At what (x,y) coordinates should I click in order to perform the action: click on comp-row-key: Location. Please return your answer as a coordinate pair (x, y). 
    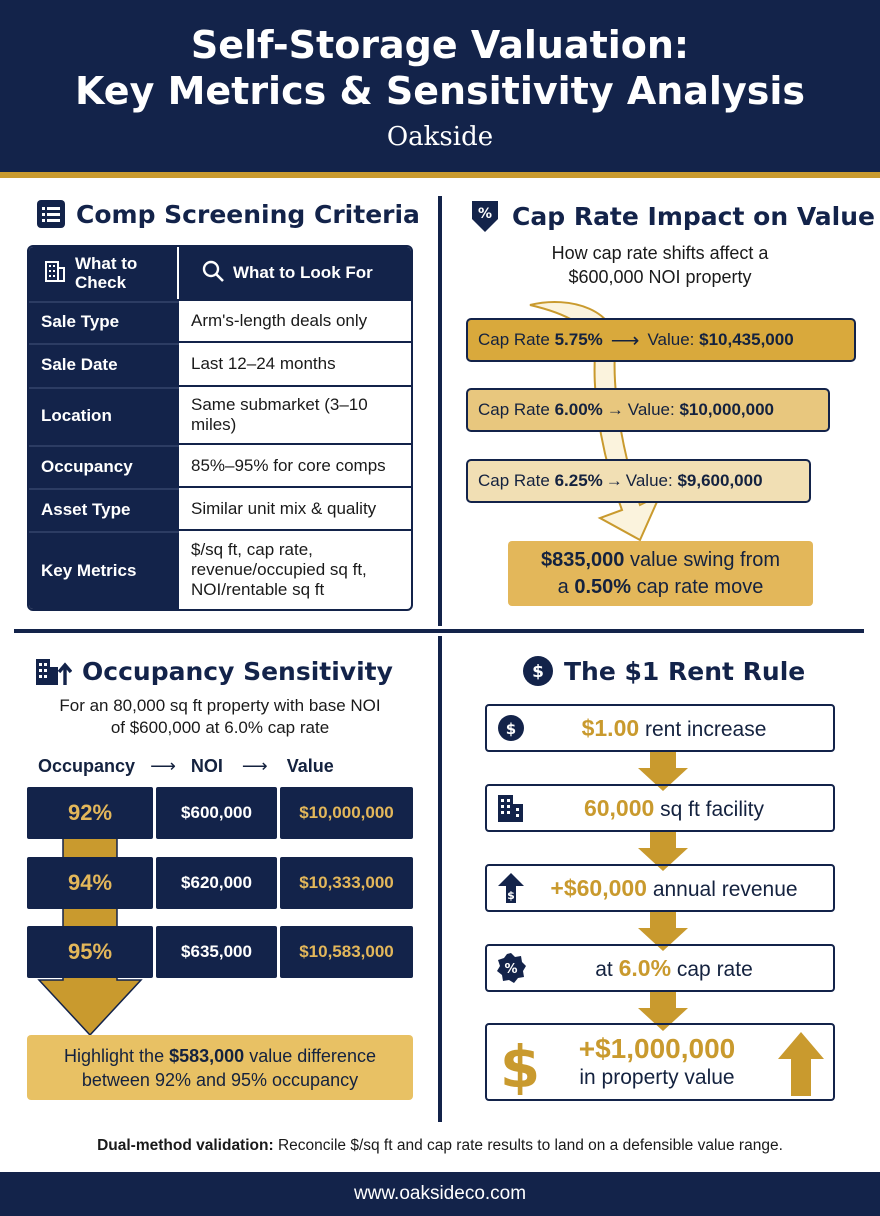
    Looking at the image, I should click on (104, 415).